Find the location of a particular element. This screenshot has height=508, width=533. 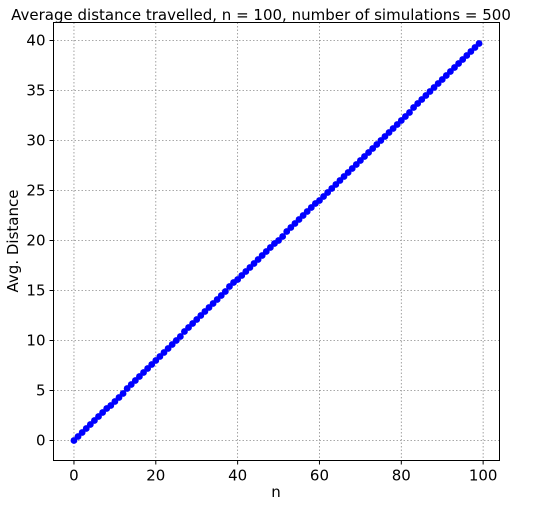

y-tick-label: 10 is located at coordinates (35, 341).